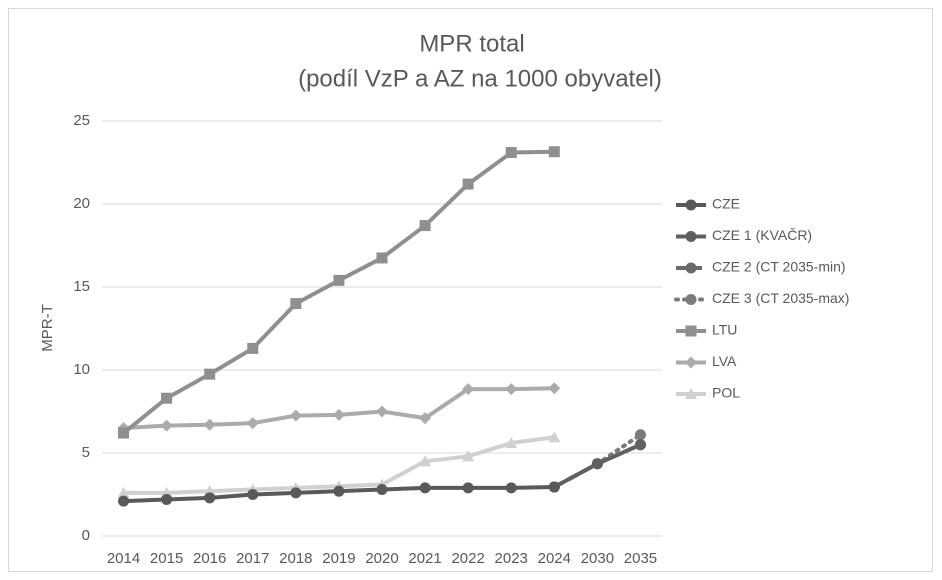  What do you see at coordinates (480, 78) in the screenshot?
I see `chart-subtitle: (podíl VzP a AZ na 1000 obyvatel)` at bounding box center [480, 78].